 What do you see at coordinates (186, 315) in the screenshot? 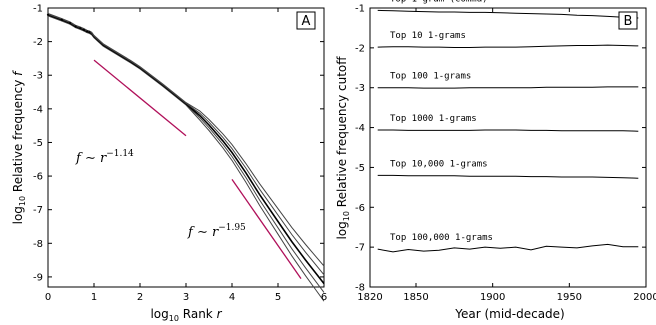
I see `panel-a-x-axis-label: log10 Rank r` at bounding box center [186, 315].